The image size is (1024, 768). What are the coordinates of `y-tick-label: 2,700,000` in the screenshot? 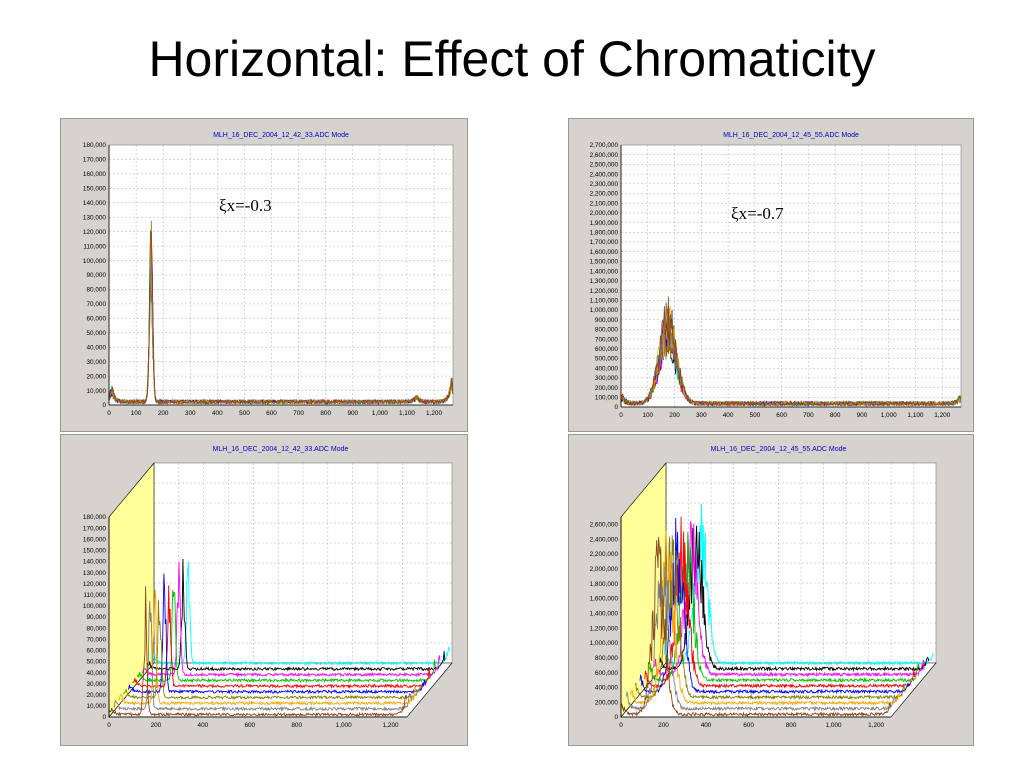 It's located at (604, 145).